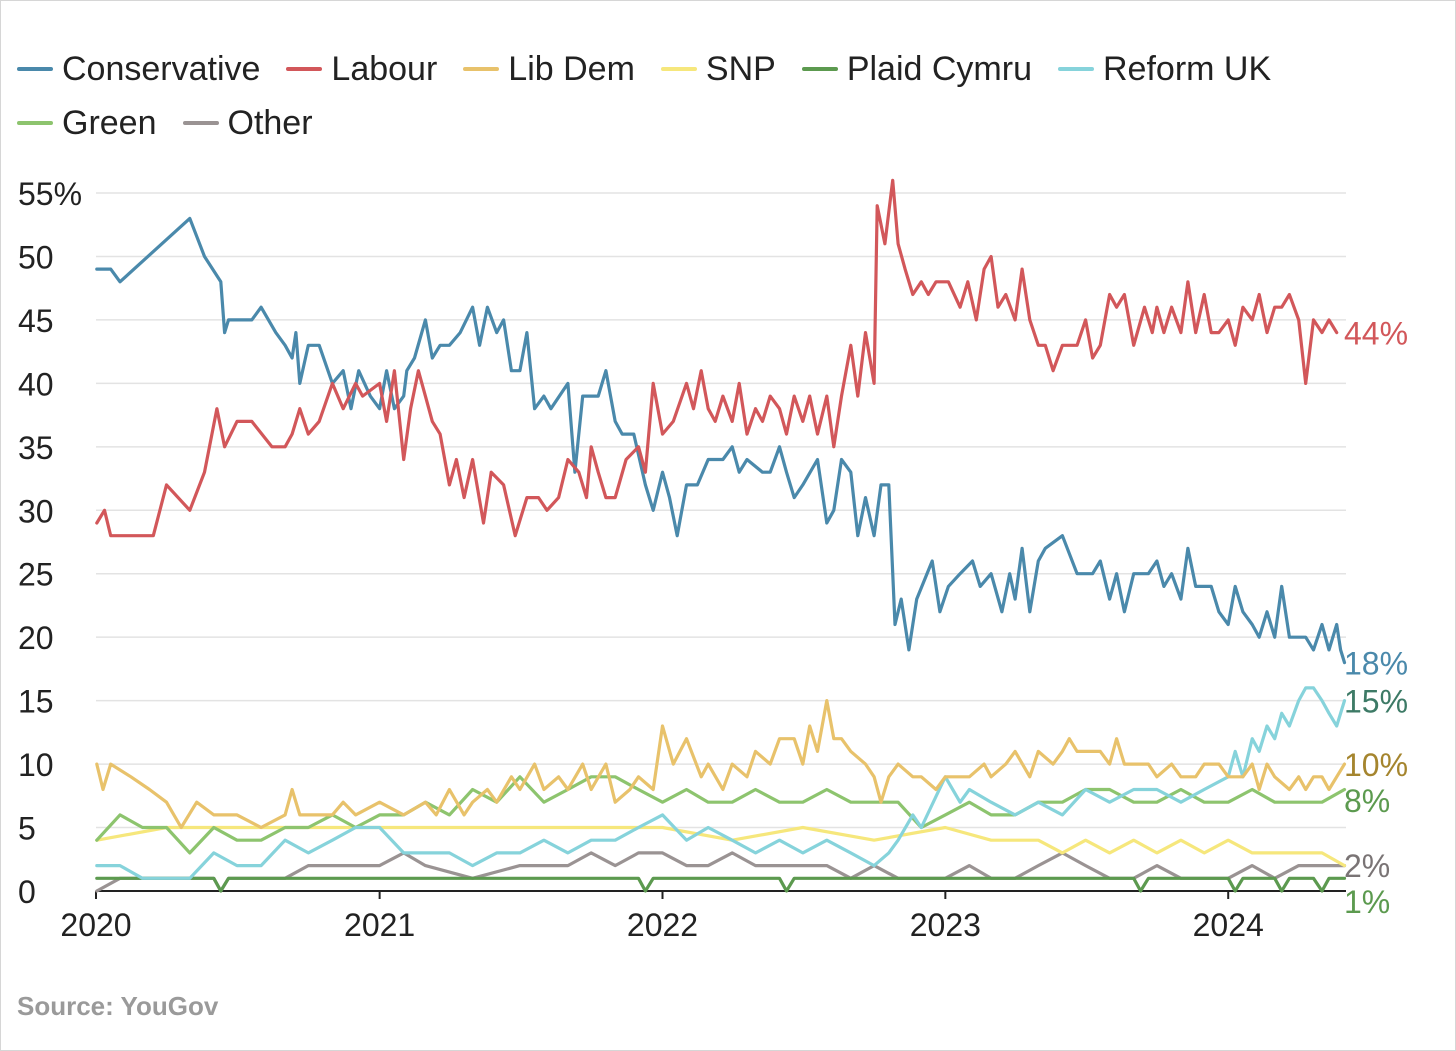 The width and height of the screenshot is (1456, 1051). Describe the element at coordinates (36, 384) in the screenshot. I see `y-tick-label: 40` at that location.